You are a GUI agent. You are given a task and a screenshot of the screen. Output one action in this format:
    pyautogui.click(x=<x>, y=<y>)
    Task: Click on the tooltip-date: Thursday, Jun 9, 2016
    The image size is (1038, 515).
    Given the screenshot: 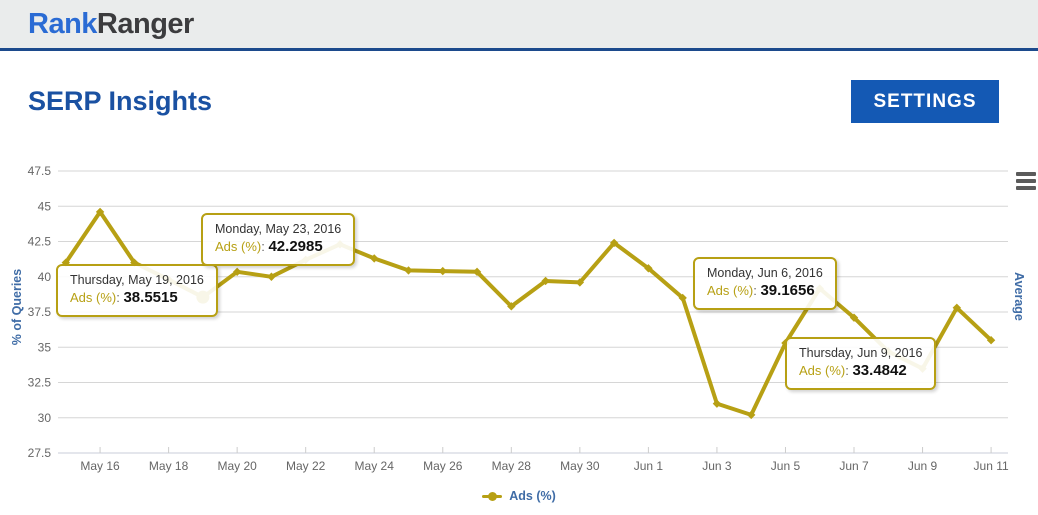 What is the action you would take?
    pyautogui.click(x=861, y=353)
    